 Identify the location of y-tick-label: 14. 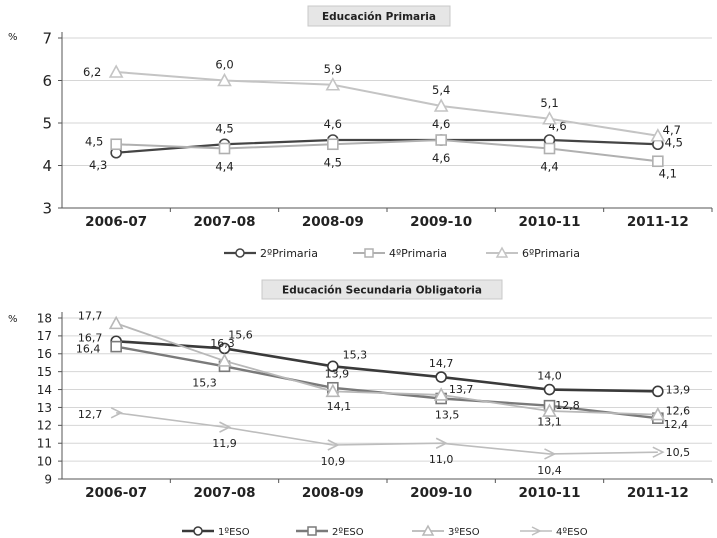
(44, 390).